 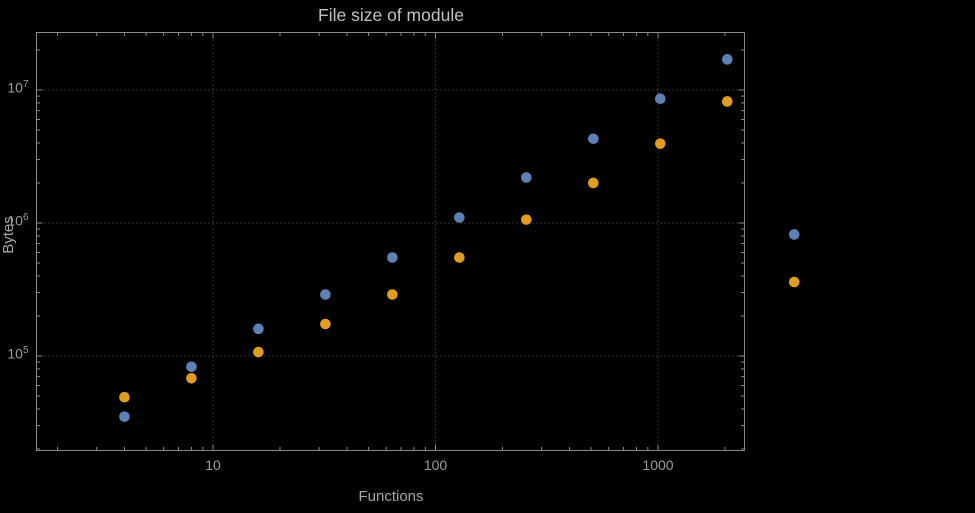 I want to click on y-axis-label: Bytes, so click(x=8, y=235).